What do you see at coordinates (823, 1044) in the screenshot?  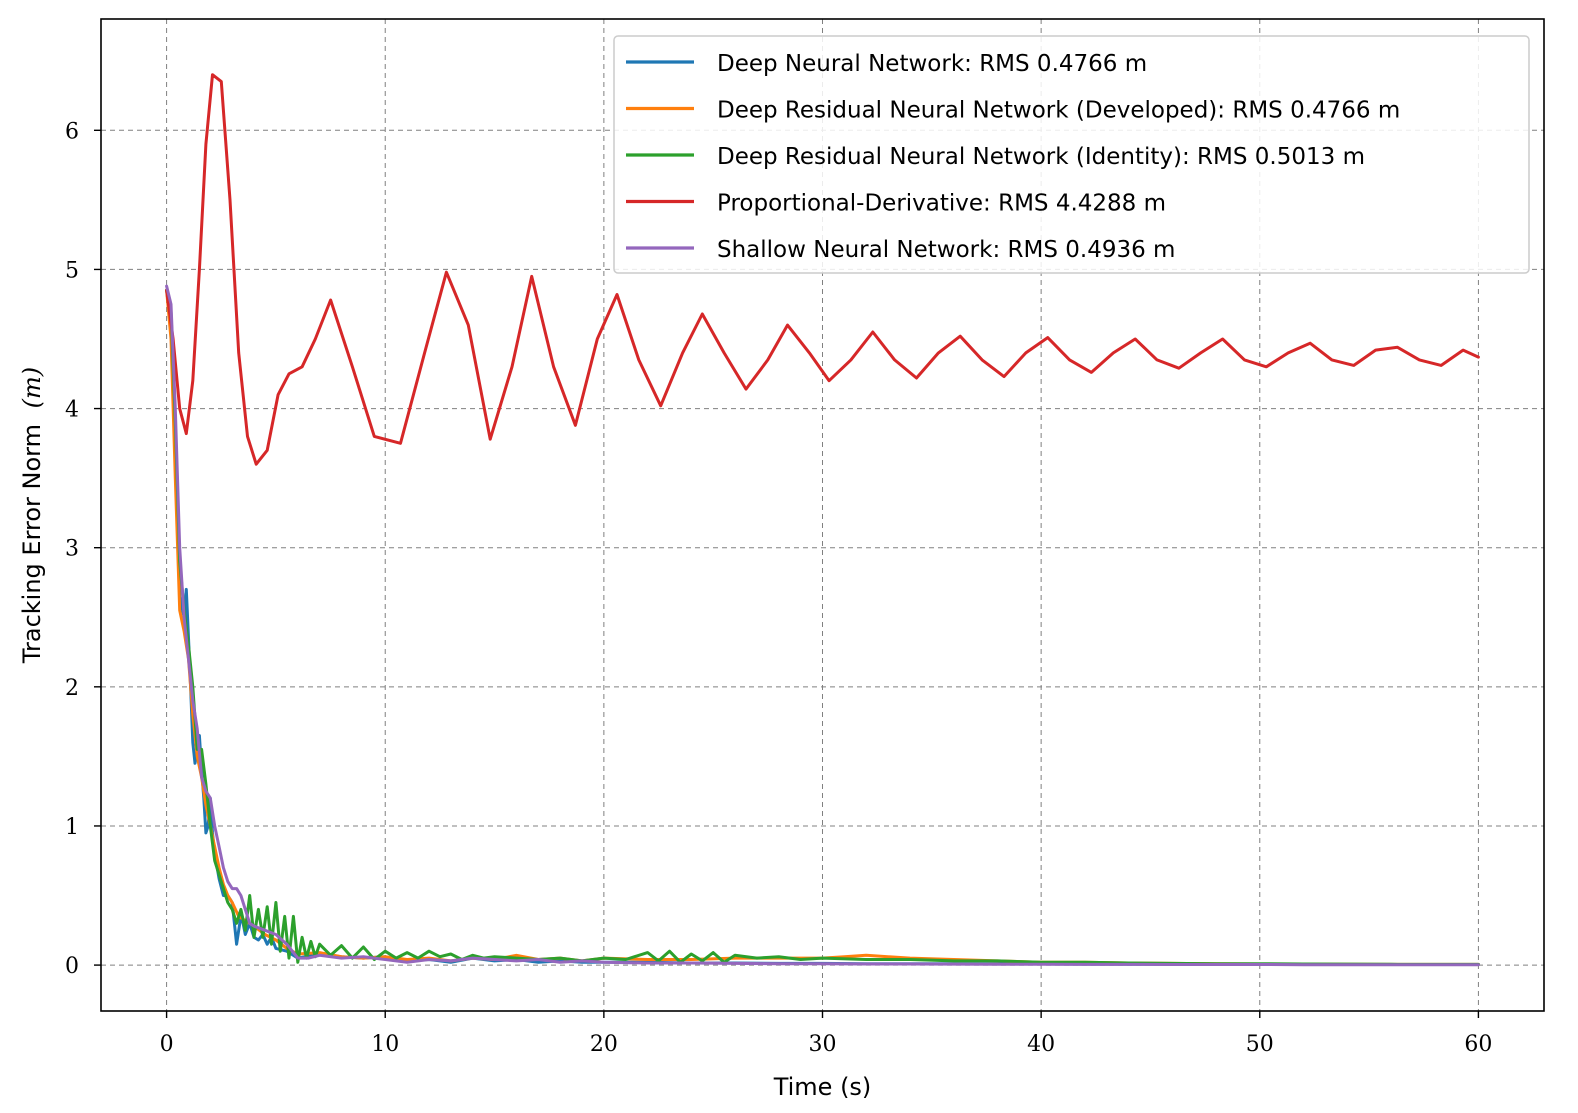 I see `x-tick-label: 30` at bounding box center [823, 1044].